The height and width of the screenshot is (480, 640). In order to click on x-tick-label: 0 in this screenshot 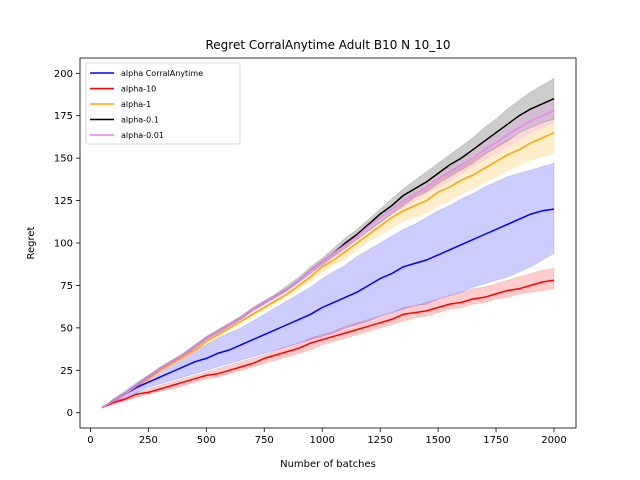, I will do `click(90, 440)`.